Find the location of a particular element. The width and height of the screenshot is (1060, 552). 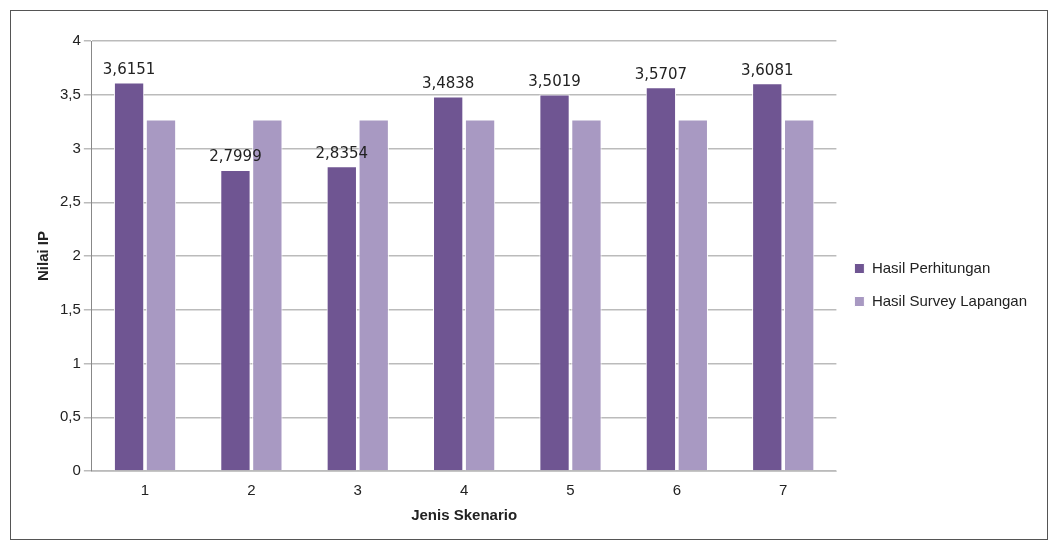

data-label: 2,7999 is located at coordinates (235, 156).